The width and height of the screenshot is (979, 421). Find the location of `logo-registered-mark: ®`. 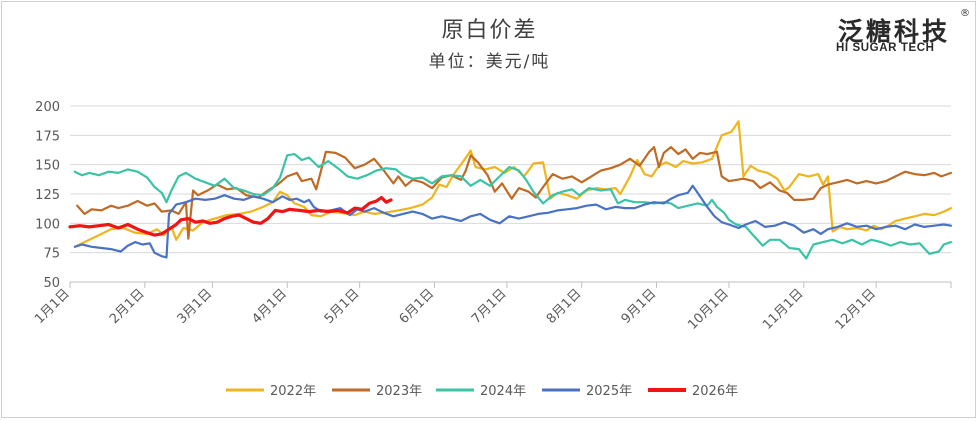

logo-registered-mark: ® is located at coordinates (965, 13).